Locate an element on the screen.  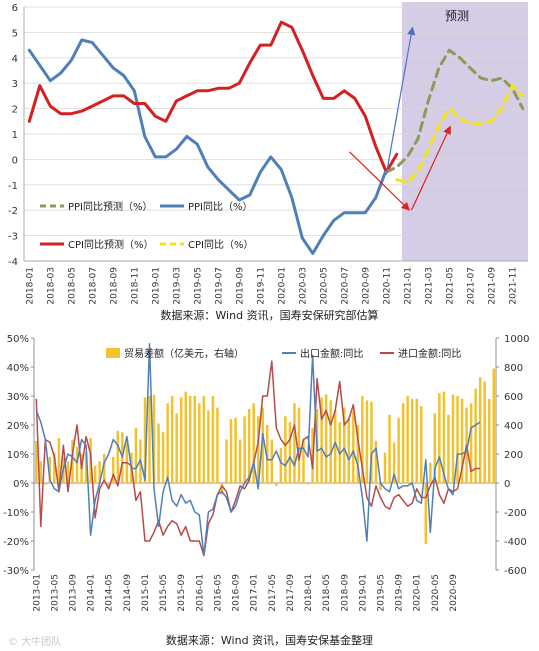
top-chart-source-caption: 数据来源：Wind 资讯，国寿安保研究部估算 is located at coordinates (269, 315).